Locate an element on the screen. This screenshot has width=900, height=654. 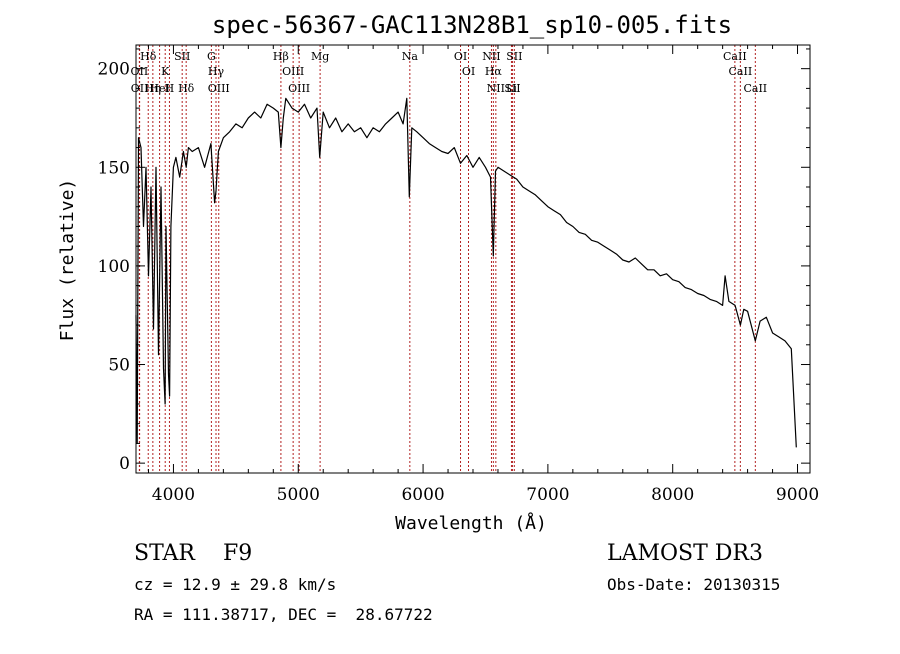
line-marker-label: Hβ is located at coordinates (281, 56).